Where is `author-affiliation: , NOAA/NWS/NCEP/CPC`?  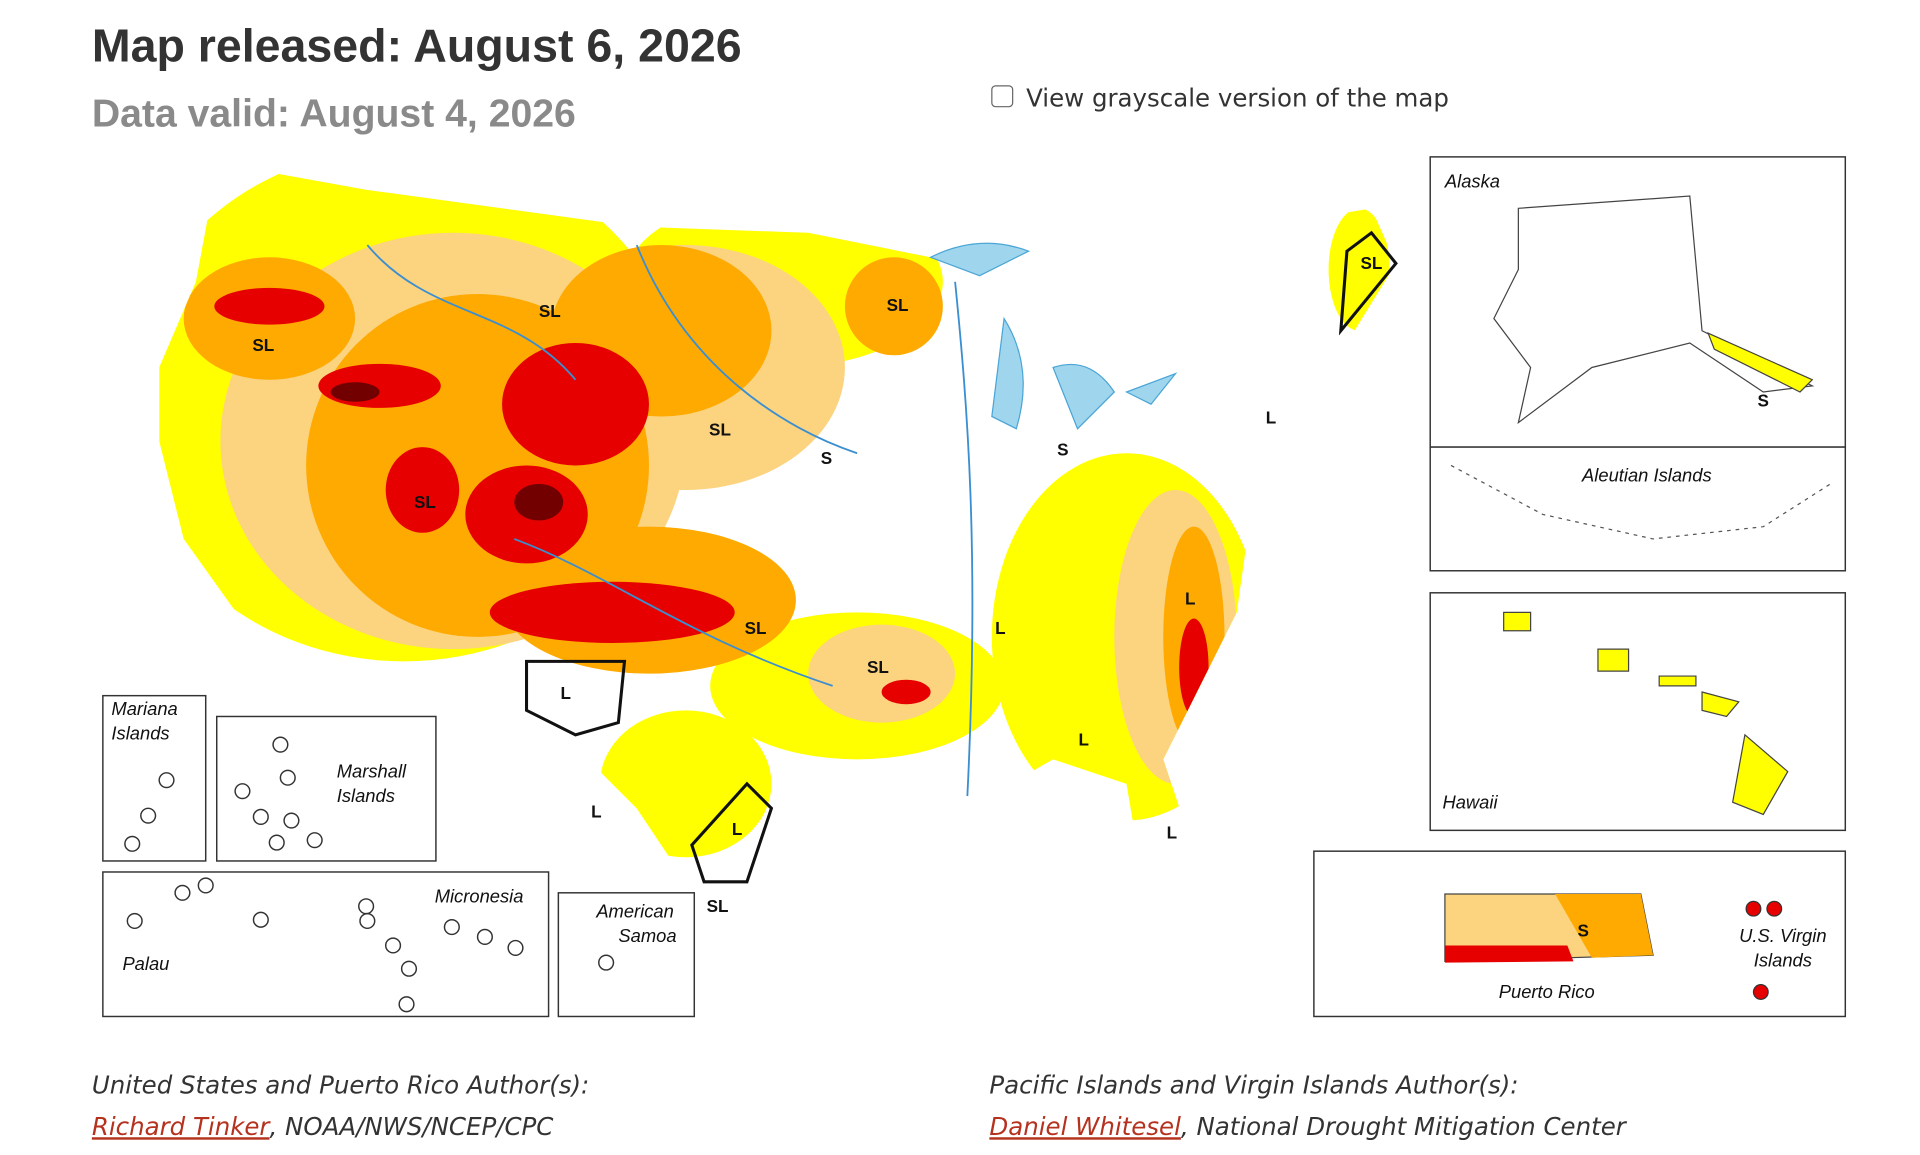
author-affiliation: , NOAA/NWS/NCEP/CPC is located at coordinates (412, 1126).